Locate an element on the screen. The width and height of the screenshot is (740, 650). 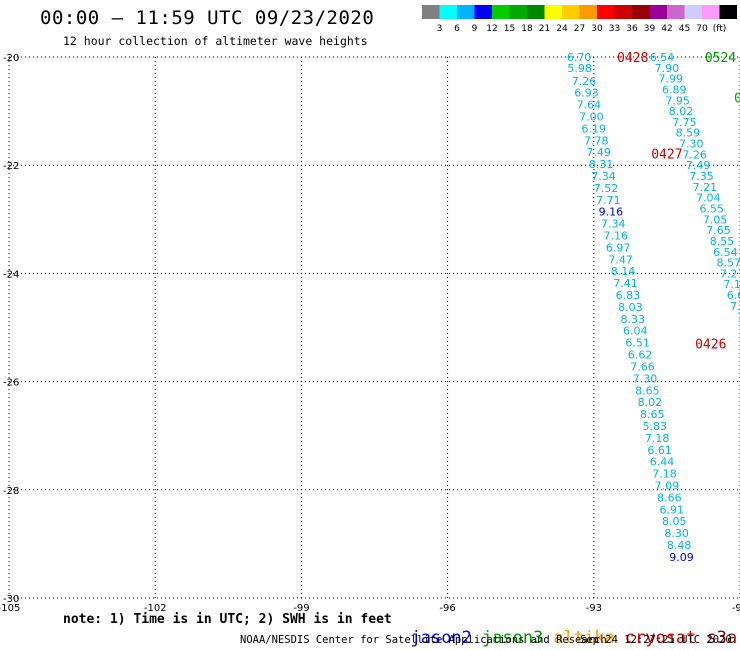
x-tick-label: -99 is located at coordinates (301, 608).